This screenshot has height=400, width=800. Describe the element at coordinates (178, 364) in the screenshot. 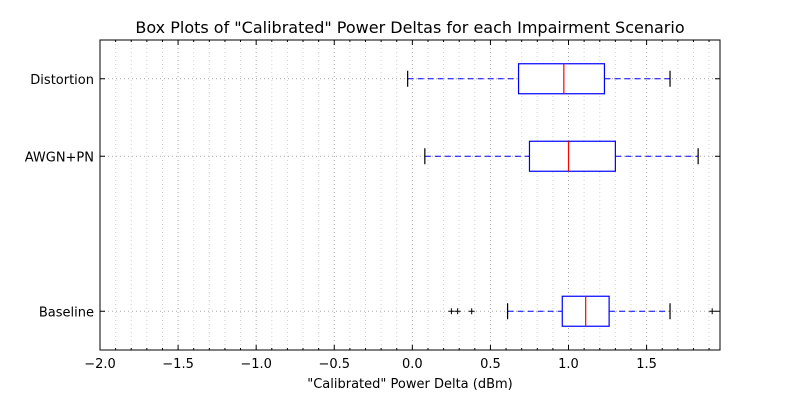

I see `x-tick-label: −1.5` at that location.